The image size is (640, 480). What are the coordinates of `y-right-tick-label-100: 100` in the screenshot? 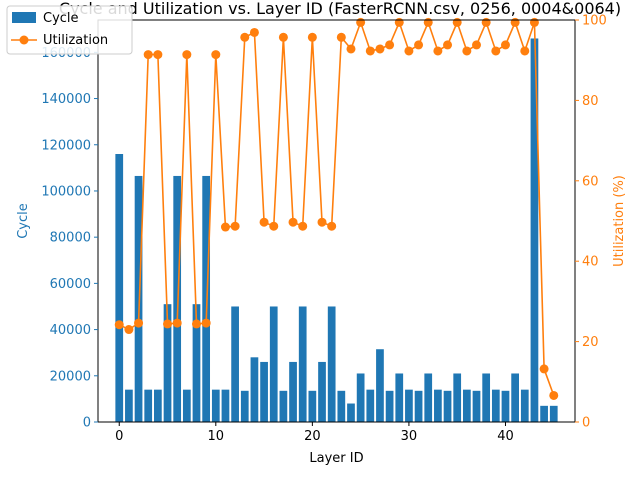 It's located at (594, 21).